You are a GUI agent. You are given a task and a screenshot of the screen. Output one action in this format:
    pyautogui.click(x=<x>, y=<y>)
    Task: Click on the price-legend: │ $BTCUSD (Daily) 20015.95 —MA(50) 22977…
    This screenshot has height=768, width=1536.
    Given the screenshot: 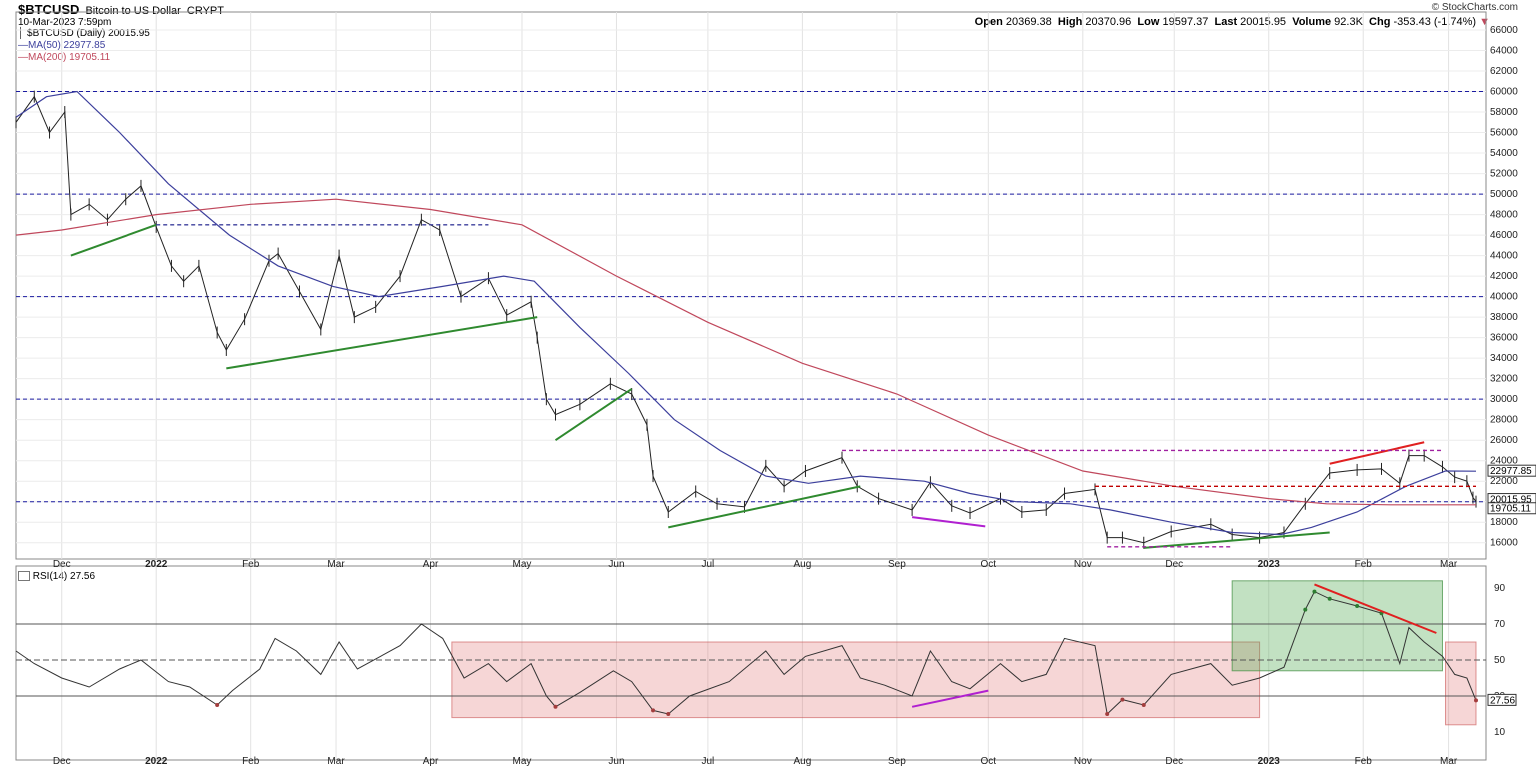 What is the action you would take?
    pyautogui.click(x=84, y=46)
    